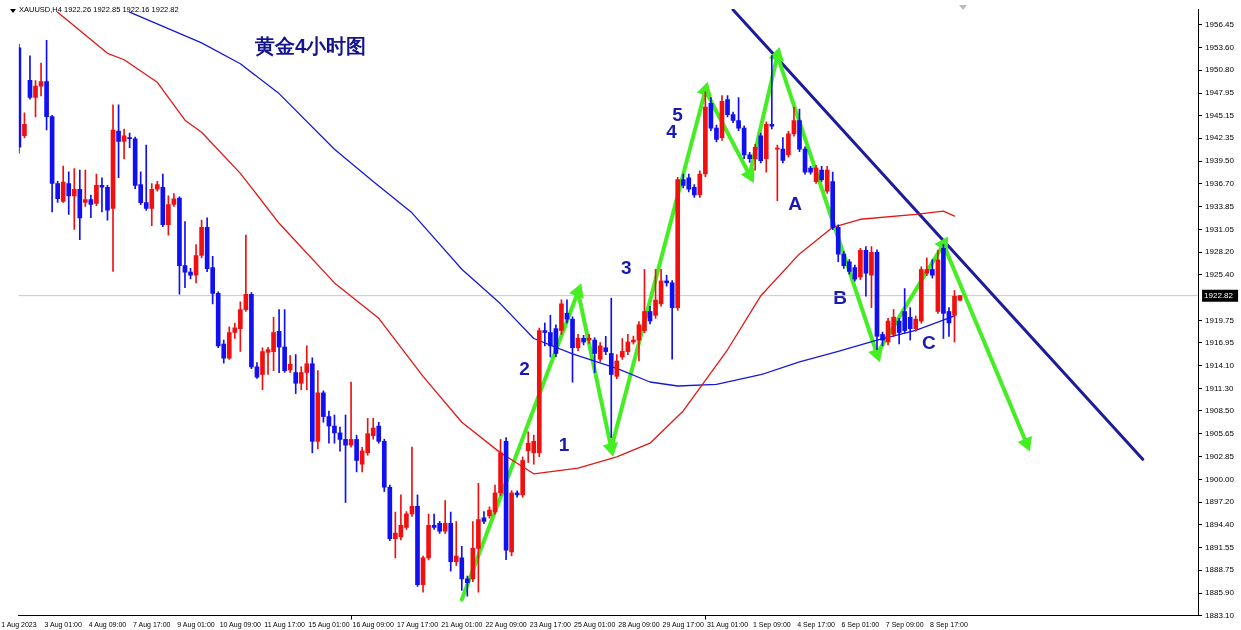 The height and width of the screenshot is (630, 1241). What do you see at coordinates (1220, 524) in the screenshot?
I see `y-tick-label: 1894.40` at bounding box center [1220, 524].